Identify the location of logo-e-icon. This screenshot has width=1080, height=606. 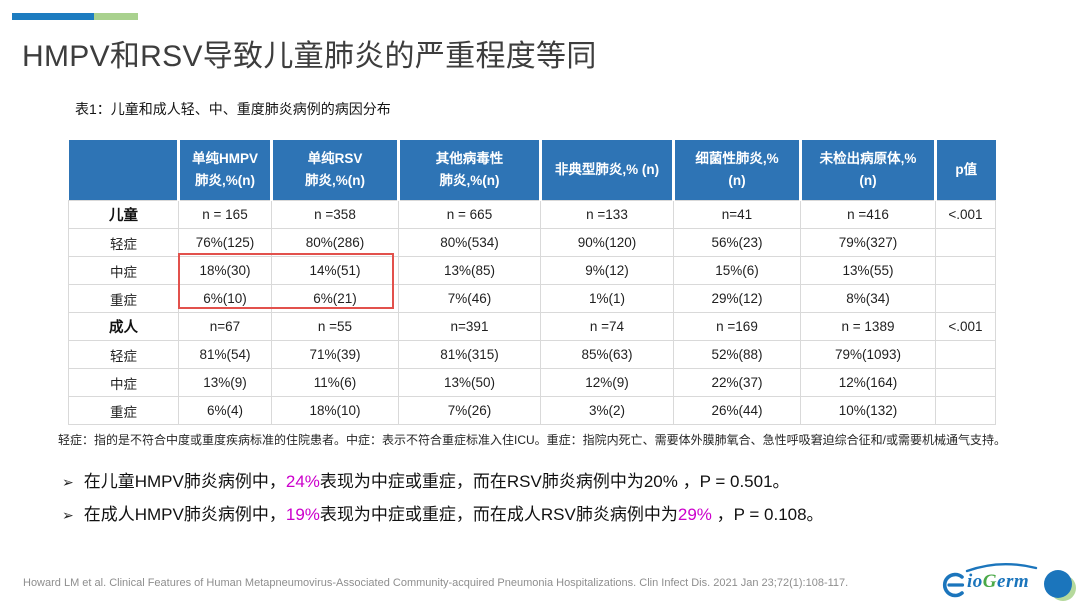
(953, 585).